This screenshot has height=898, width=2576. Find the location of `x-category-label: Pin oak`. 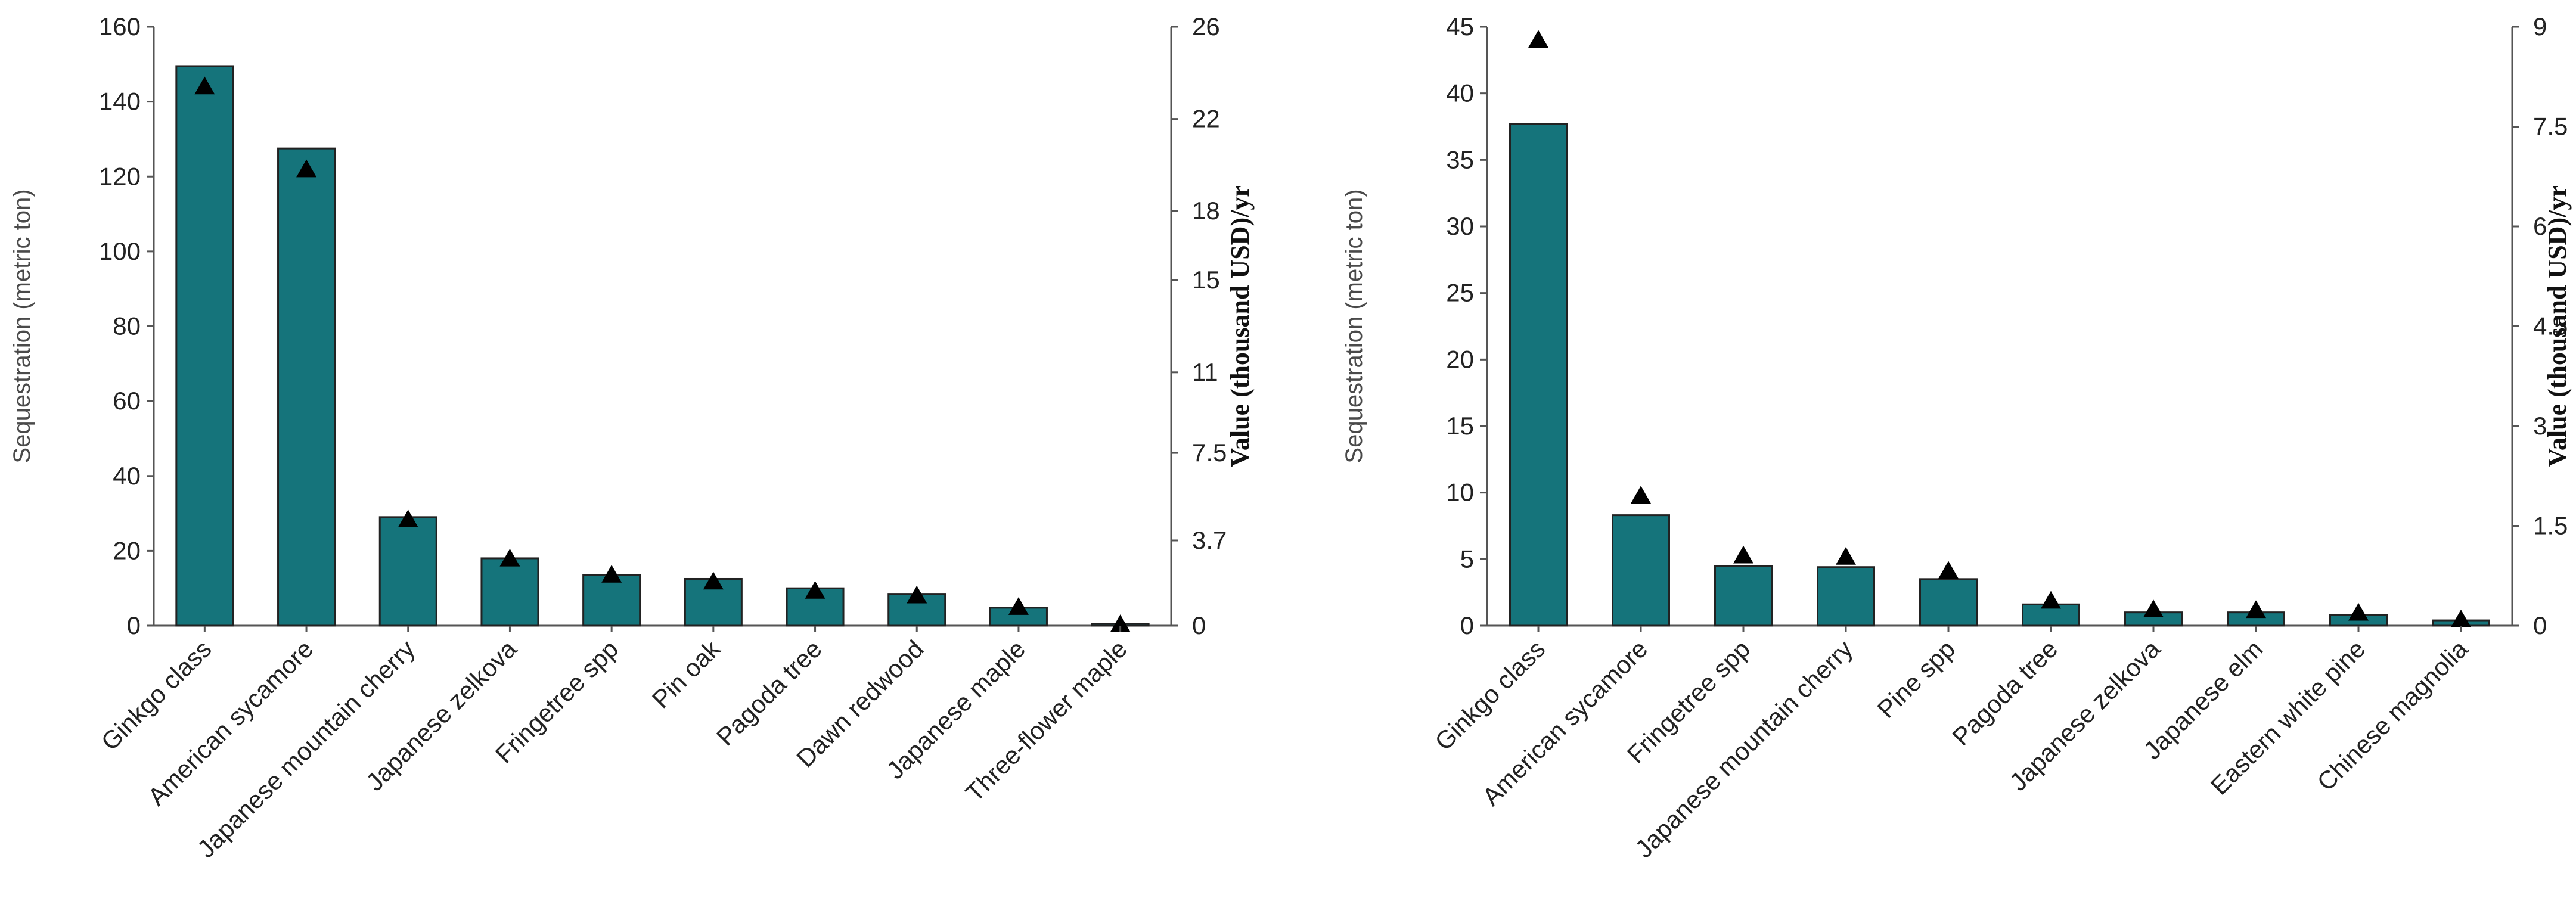

x-category-label: Pin oak is located at coordinates (687, 673).